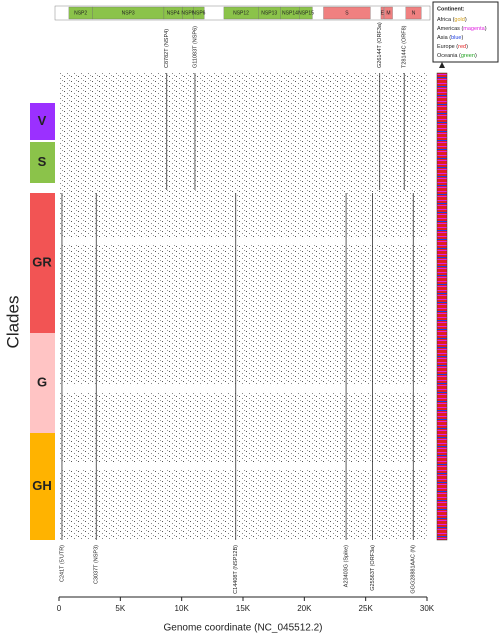  Describe the element at coordinates (236, 569) in the screenshot. I see `mutation-label: C14408T (NSP12B)` at that location.